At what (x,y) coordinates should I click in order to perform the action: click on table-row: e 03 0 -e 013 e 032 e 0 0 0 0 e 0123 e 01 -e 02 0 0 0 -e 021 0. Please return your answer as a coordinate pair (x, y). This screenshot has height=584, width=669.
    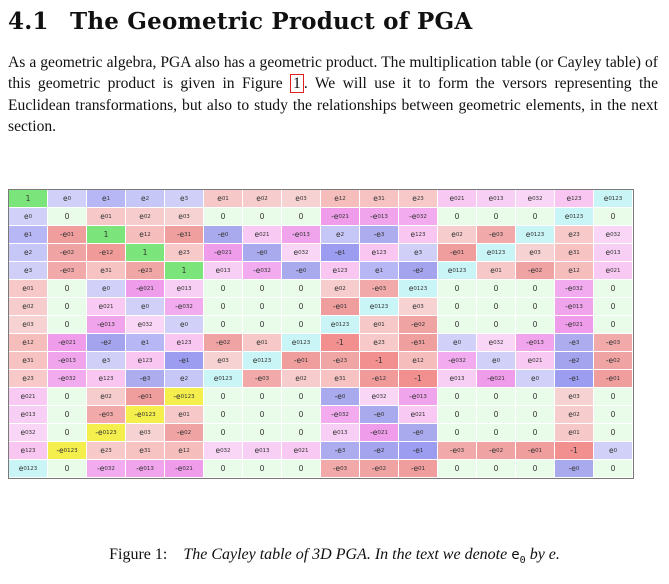
    Looking at the image, I should click on (321, 325).